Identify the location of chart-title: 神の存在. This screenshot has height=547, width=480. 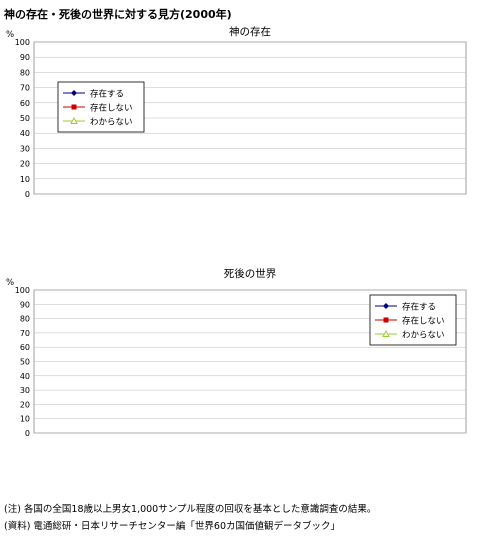
(250, 31).